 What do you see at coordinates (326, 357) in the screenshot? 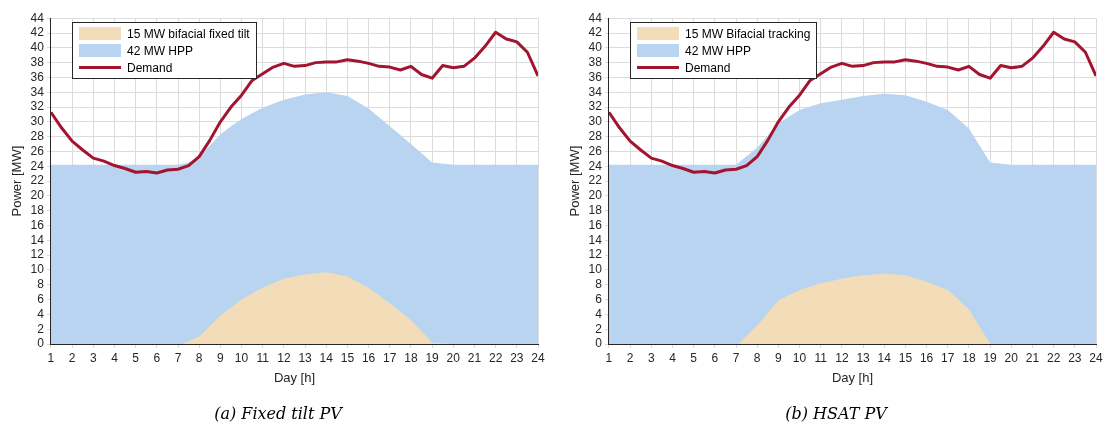
I see `x-tick-label: 14` at bounding box center [326, 357].